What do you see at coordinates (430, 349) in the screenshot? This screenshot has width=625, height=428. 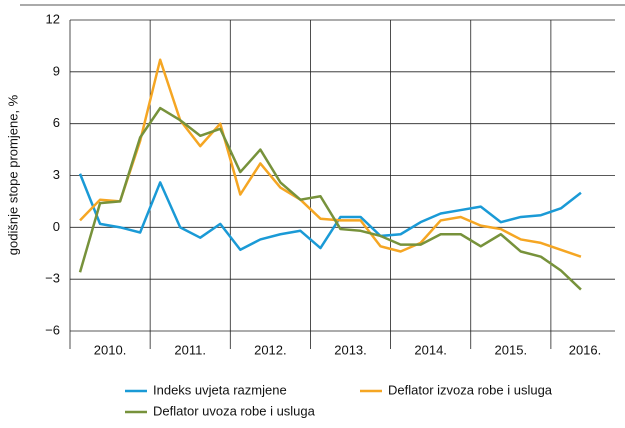 I see `x-tick-label: 2014.` at bounding box center [430, 349].